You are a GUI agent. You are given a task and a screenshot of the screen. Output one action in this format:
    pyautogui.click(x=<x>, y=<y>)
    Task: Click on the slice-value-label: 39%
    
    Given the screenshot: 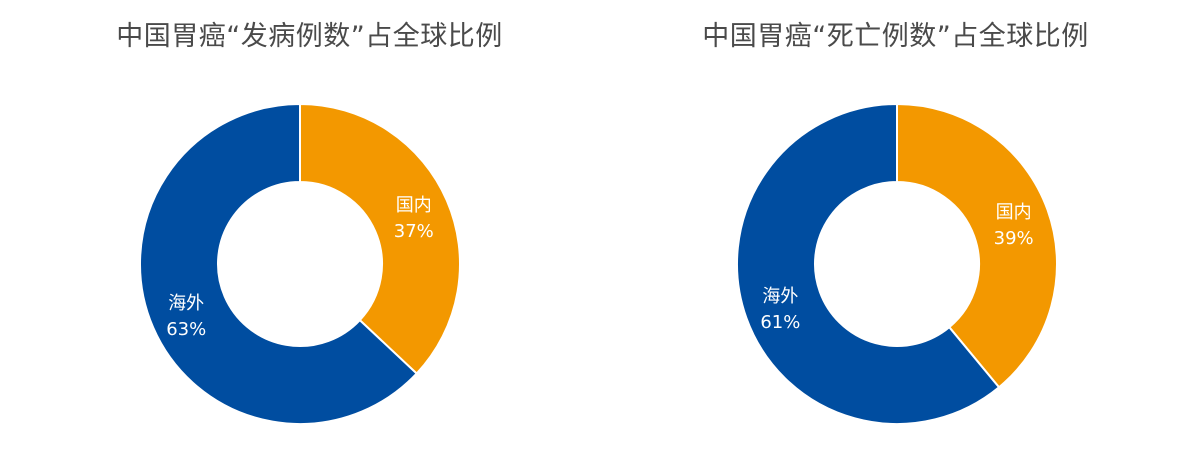 What is the action you would take?
    pyautogui.click(x=1014, y=238)
    